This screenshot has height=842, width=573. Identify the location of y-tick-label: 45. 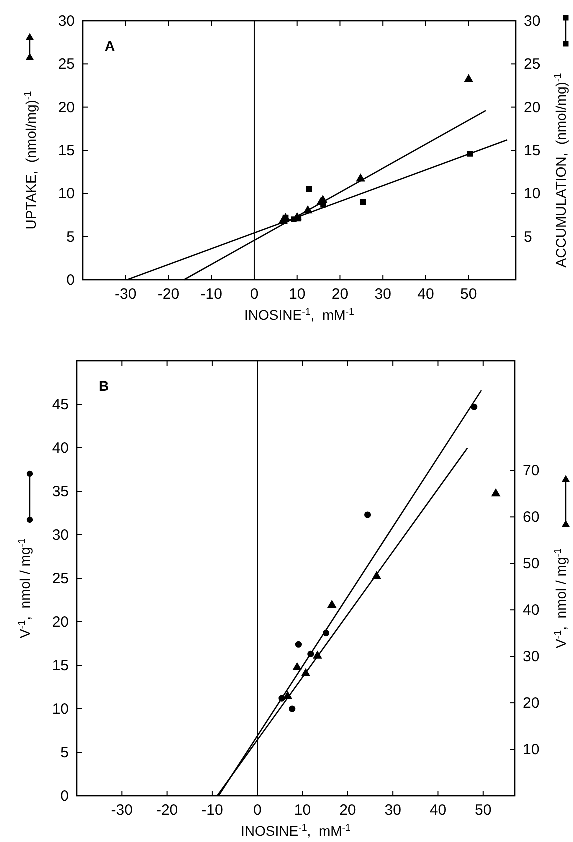
(60, 405).